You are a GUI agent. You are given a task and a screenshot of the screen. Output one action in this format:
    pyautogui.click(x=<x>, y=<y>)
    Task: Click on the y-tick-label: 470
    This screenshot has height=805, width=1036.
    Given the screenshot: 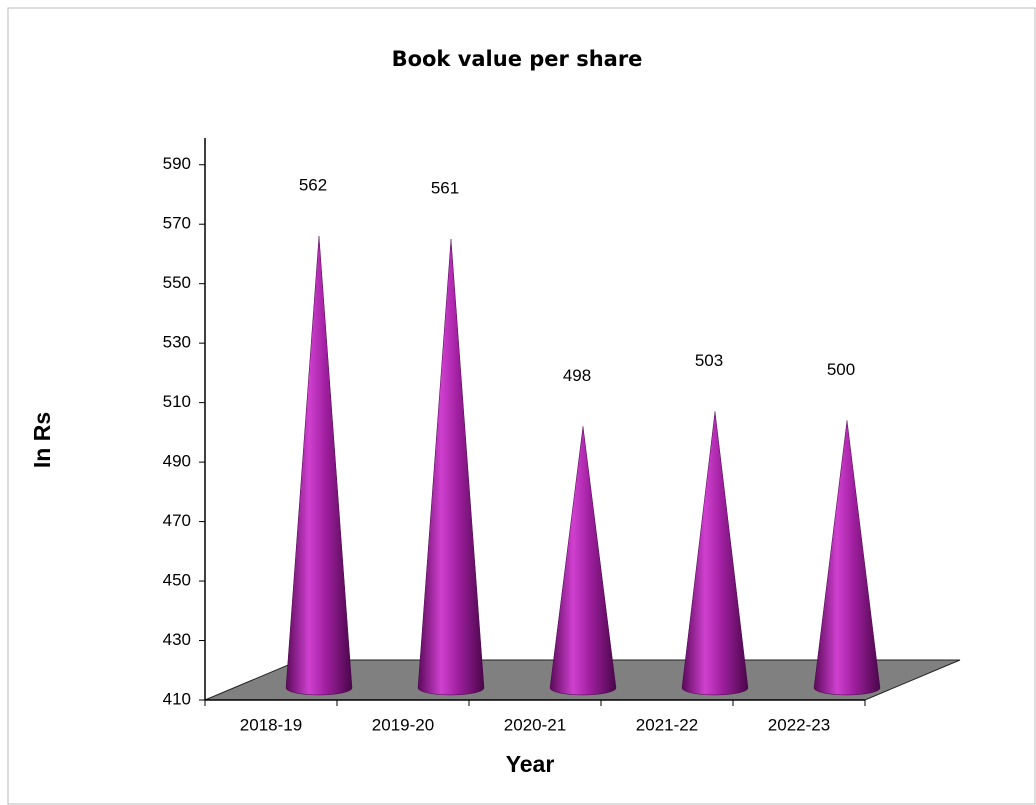 What is the action you would take?
    pyautogui.click(x=177, y=520)
    